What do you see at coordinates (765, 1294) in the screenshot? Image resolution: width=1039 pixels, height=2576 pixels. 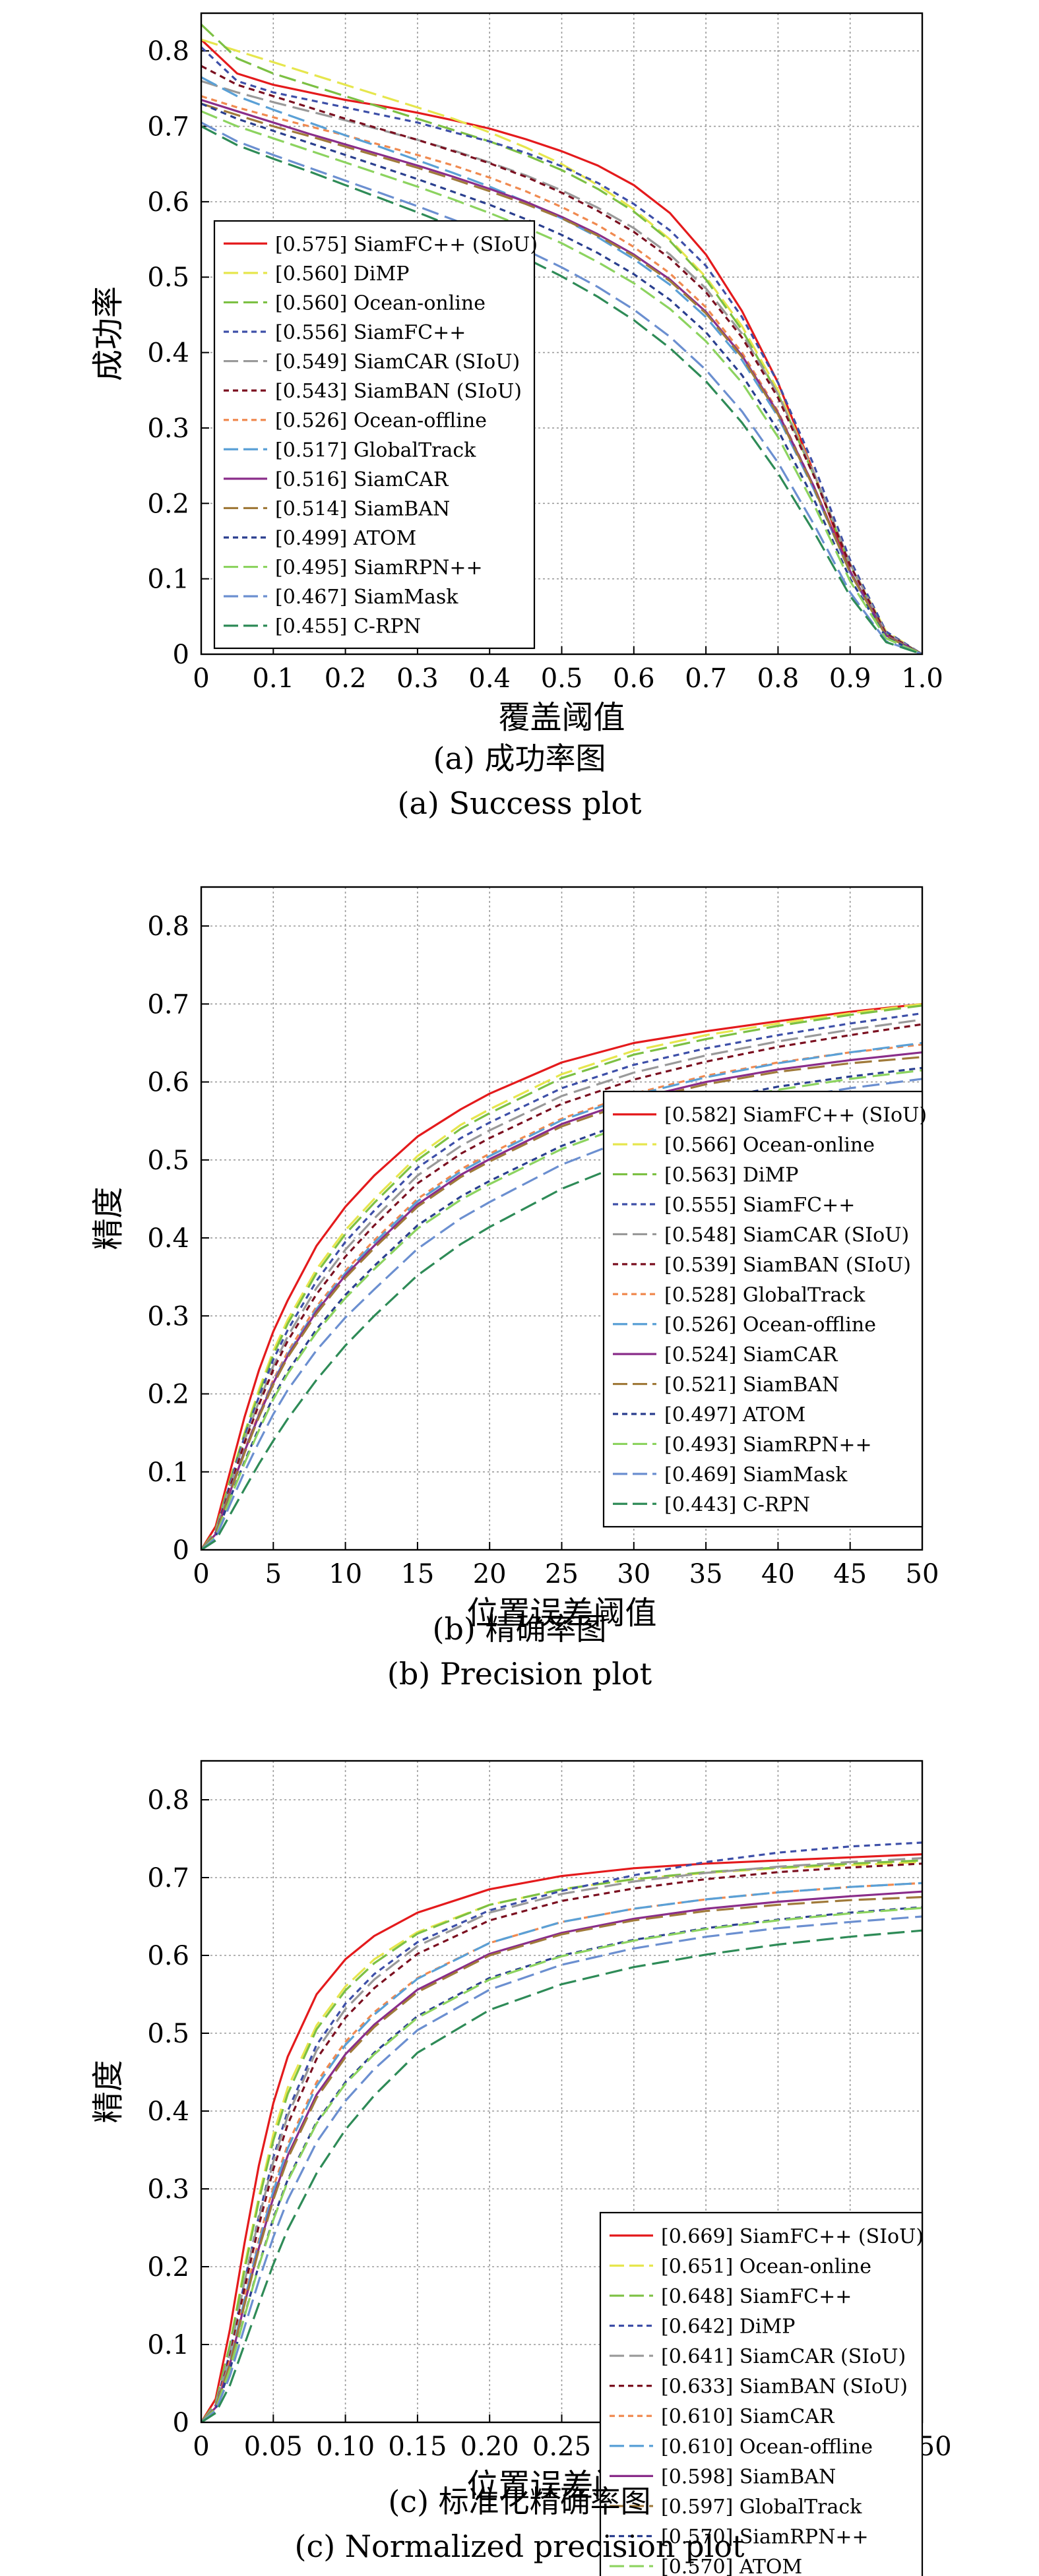 I see `legend-label-6: [0.528] GlobalTrack` at bounding box center [765, 1294].